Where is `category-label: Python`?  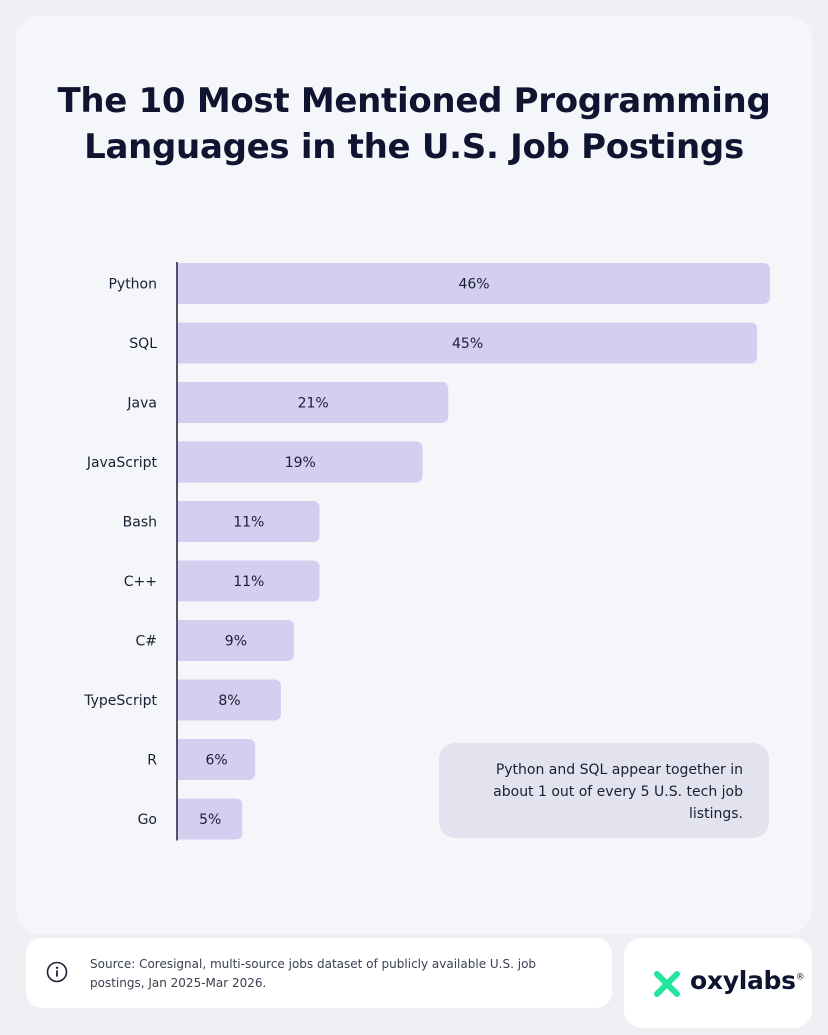 category-label: Python is located at coordinates (132, 285).